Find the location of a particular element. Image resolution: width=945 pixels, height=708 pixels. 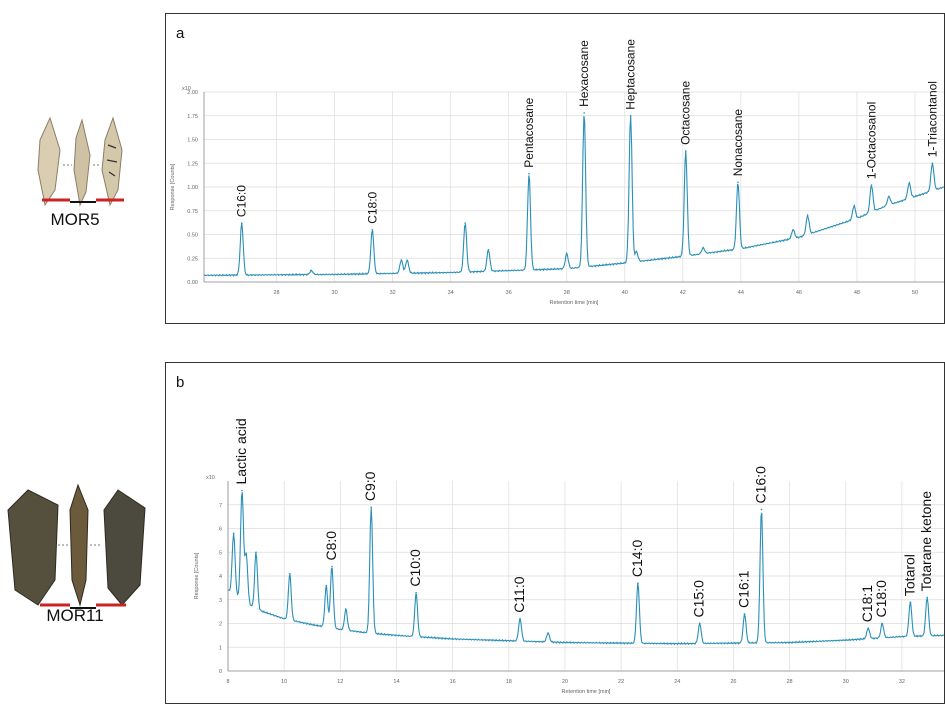

peak-label: C16:1 is located at coordinates (744, 589).